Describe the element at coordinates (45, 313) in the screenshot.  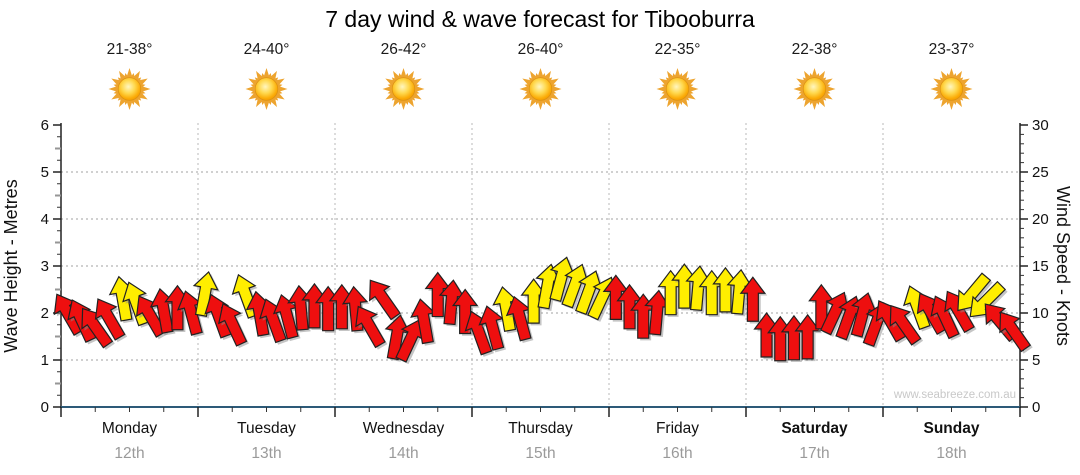
I see `left-tick-label: 2` at that location.